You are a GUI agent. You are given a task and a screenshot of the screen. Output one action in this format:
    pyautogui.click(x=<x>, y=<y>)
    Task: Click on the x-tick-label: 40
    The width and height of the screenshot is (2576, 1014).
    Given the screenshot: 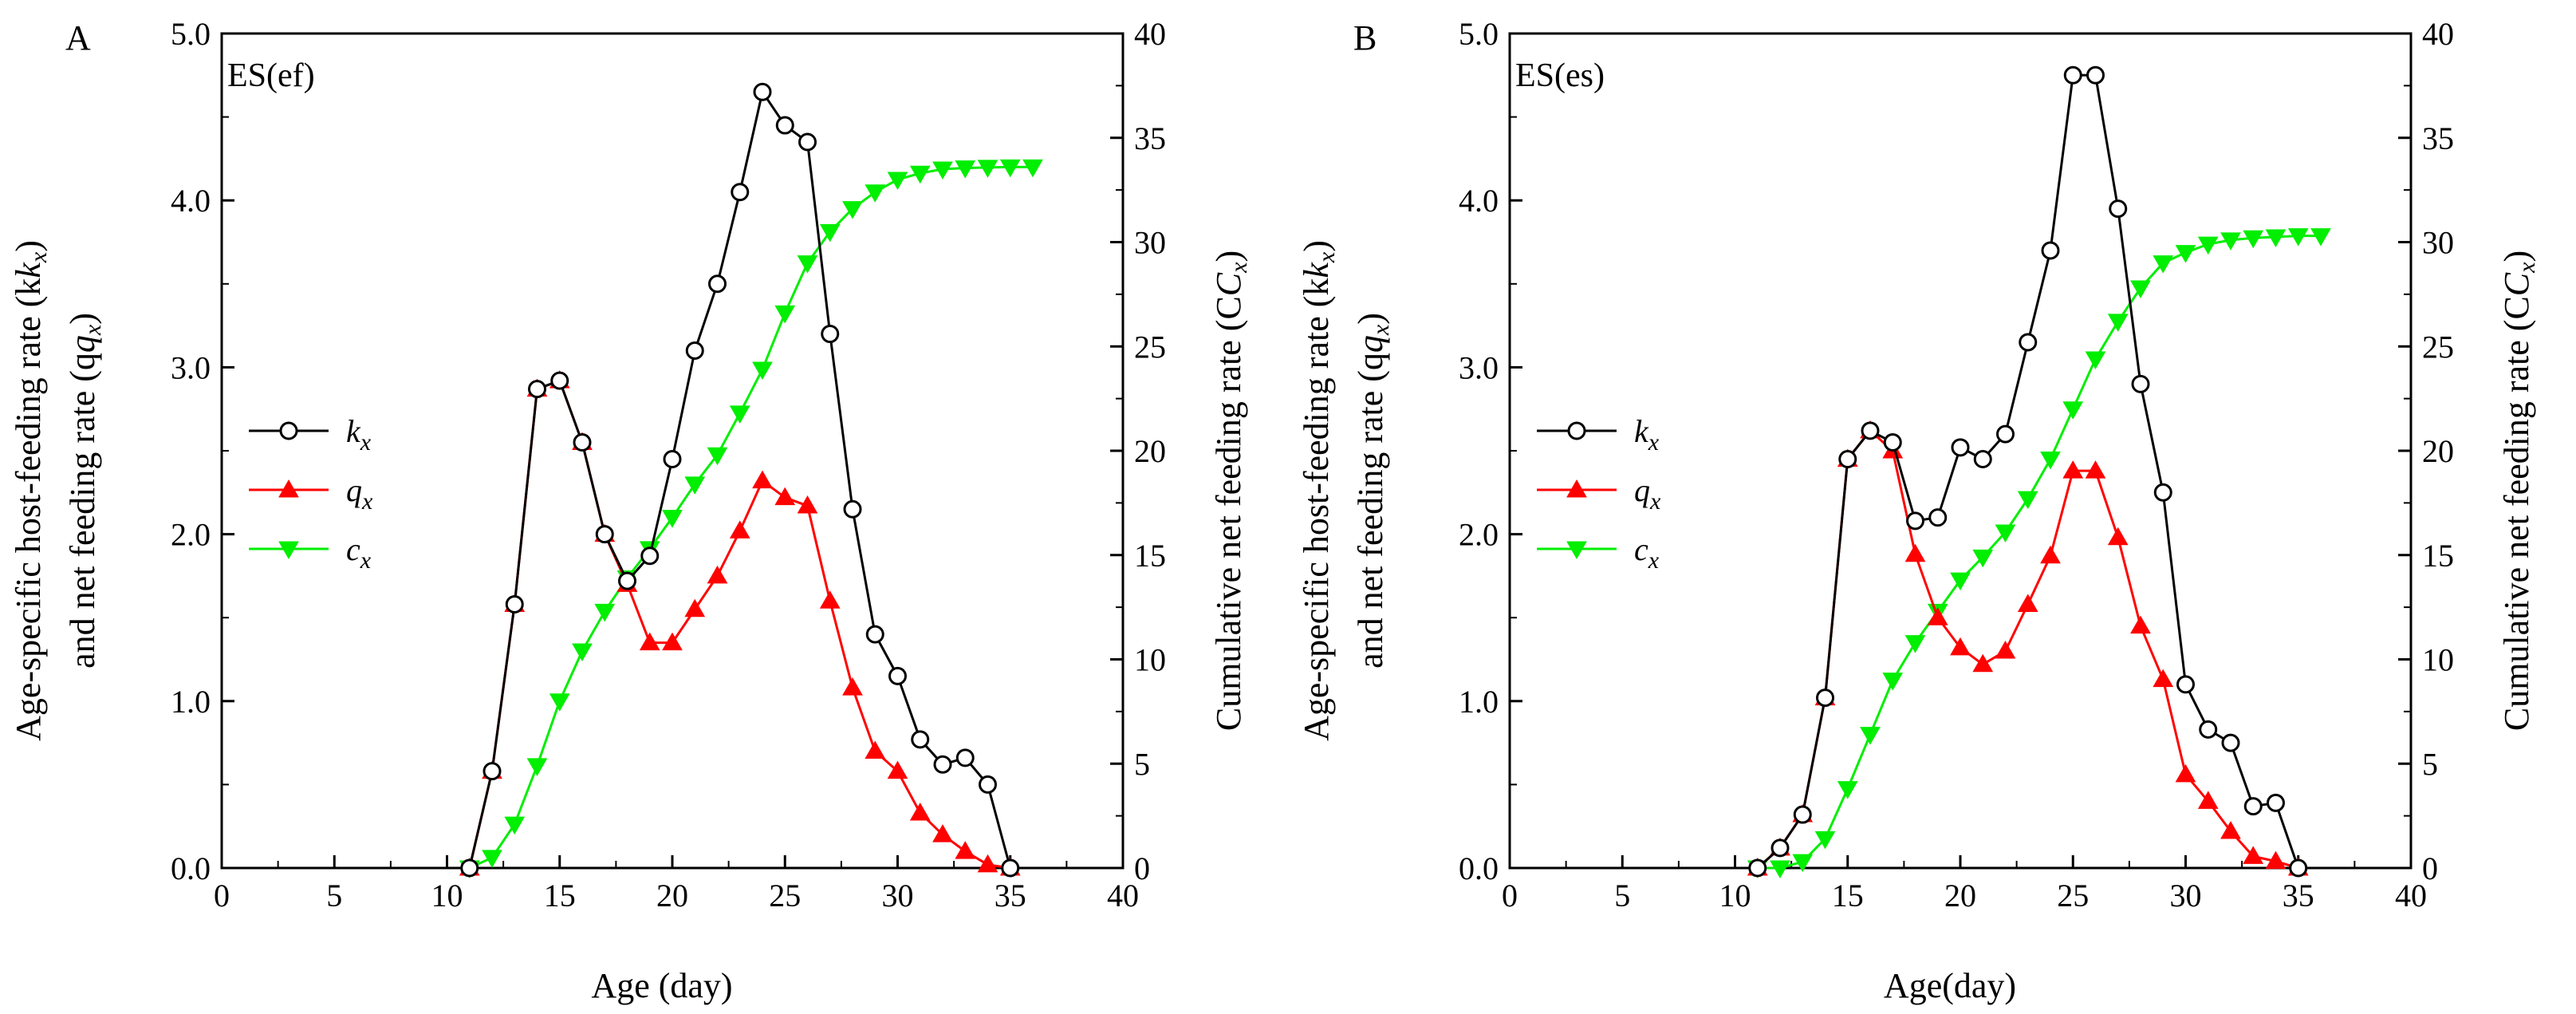 What is the action you would take?
    pyautogui.click(x=1123, y=895)
    